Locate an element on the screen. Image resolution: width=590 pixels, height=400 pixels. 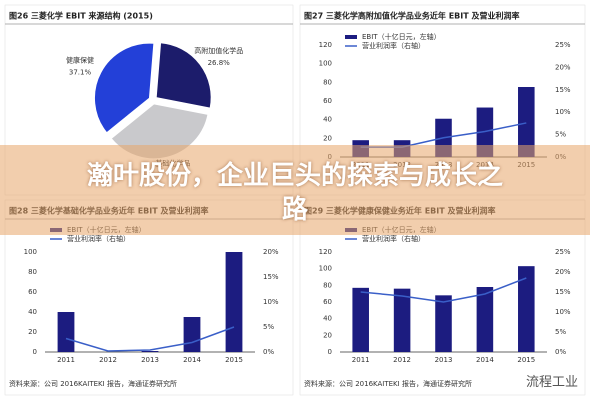
chart-title: 图27 三菱化学高附加值化学品业务近年 EBIT 及营业利润率 is located at coordinates (411, 16).